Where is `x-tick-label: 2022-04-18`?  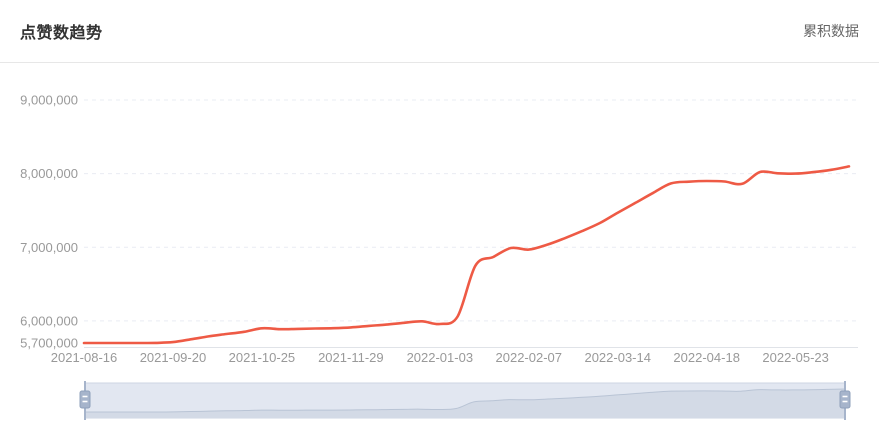 x-tick-label: 2022-04-18 is located at coordinates (706, 357).